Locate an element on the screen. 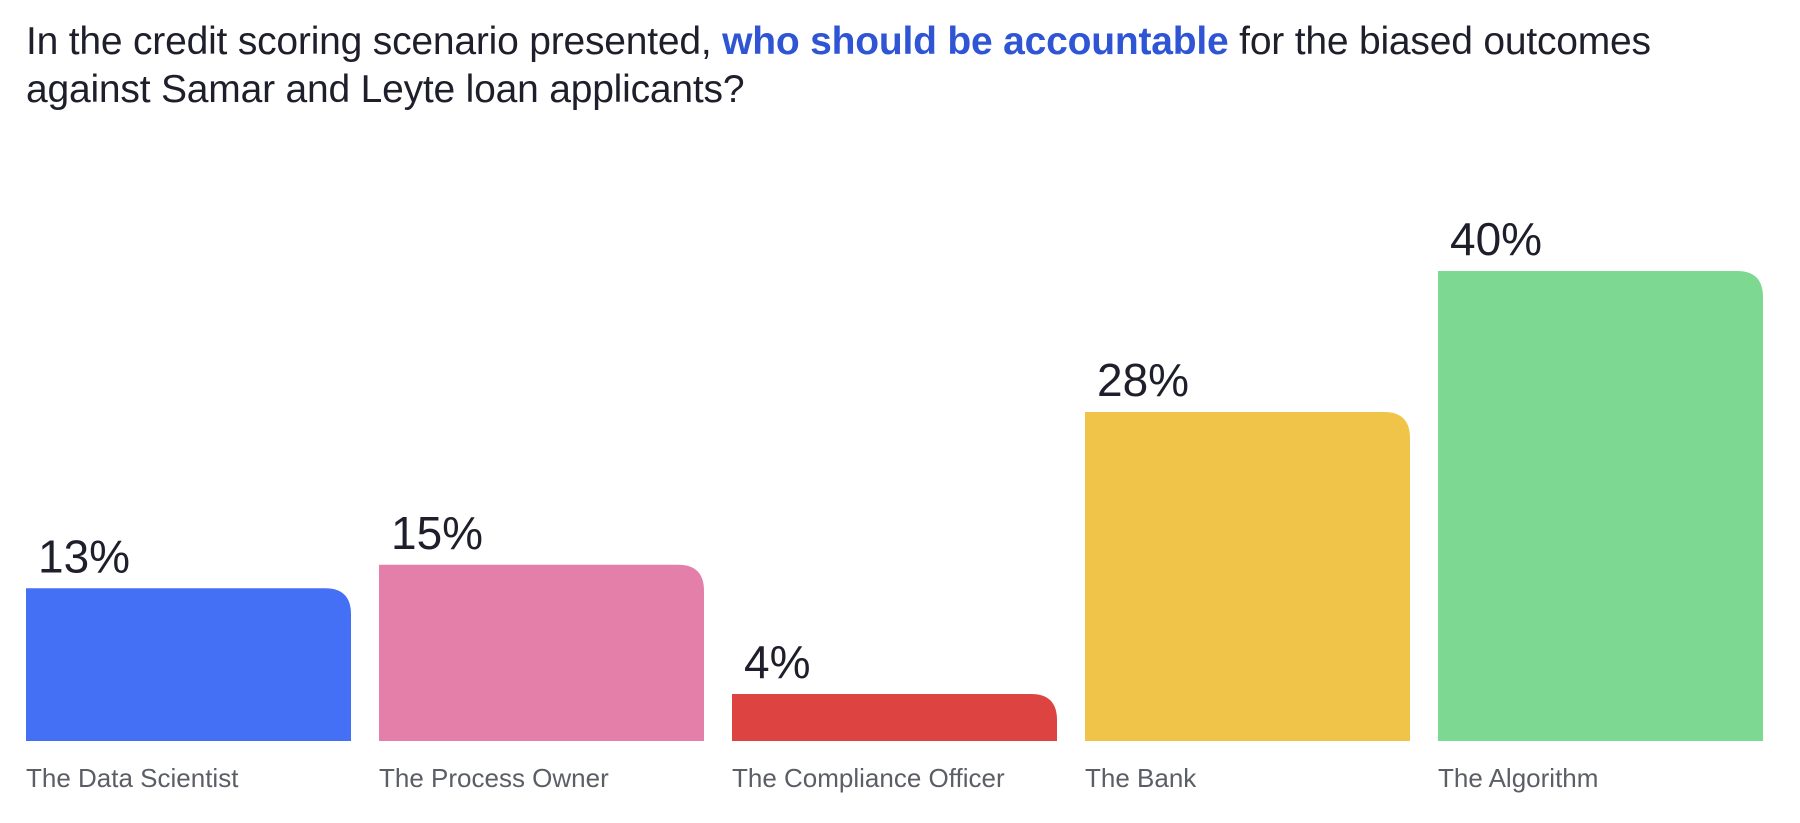 This screenshot has width=1800, height=823. category-label-the-algorithm: The Algorithm is located at coordinates (1518, 778).